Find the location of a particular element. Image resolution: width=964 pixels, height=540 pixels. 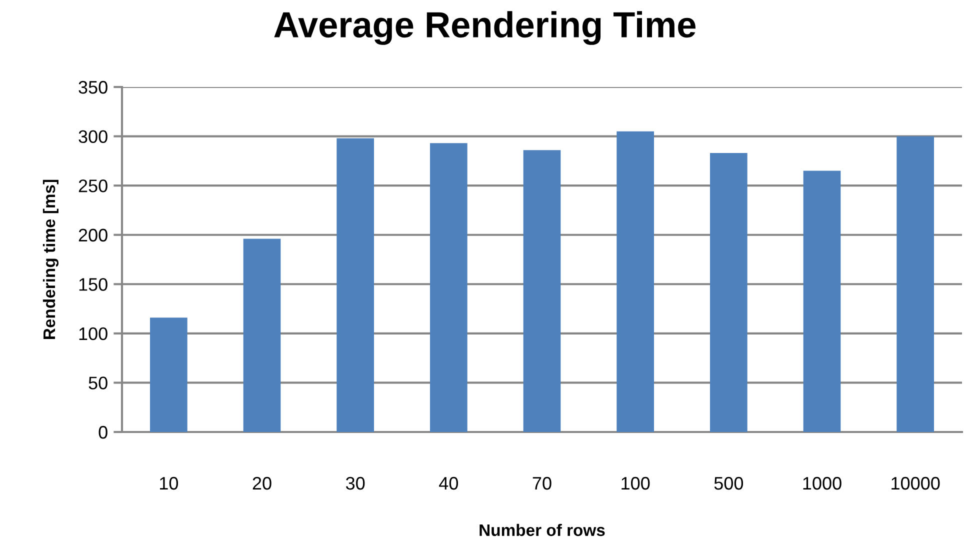

y-tick-label: 0 is located at coordinates (103, 432).